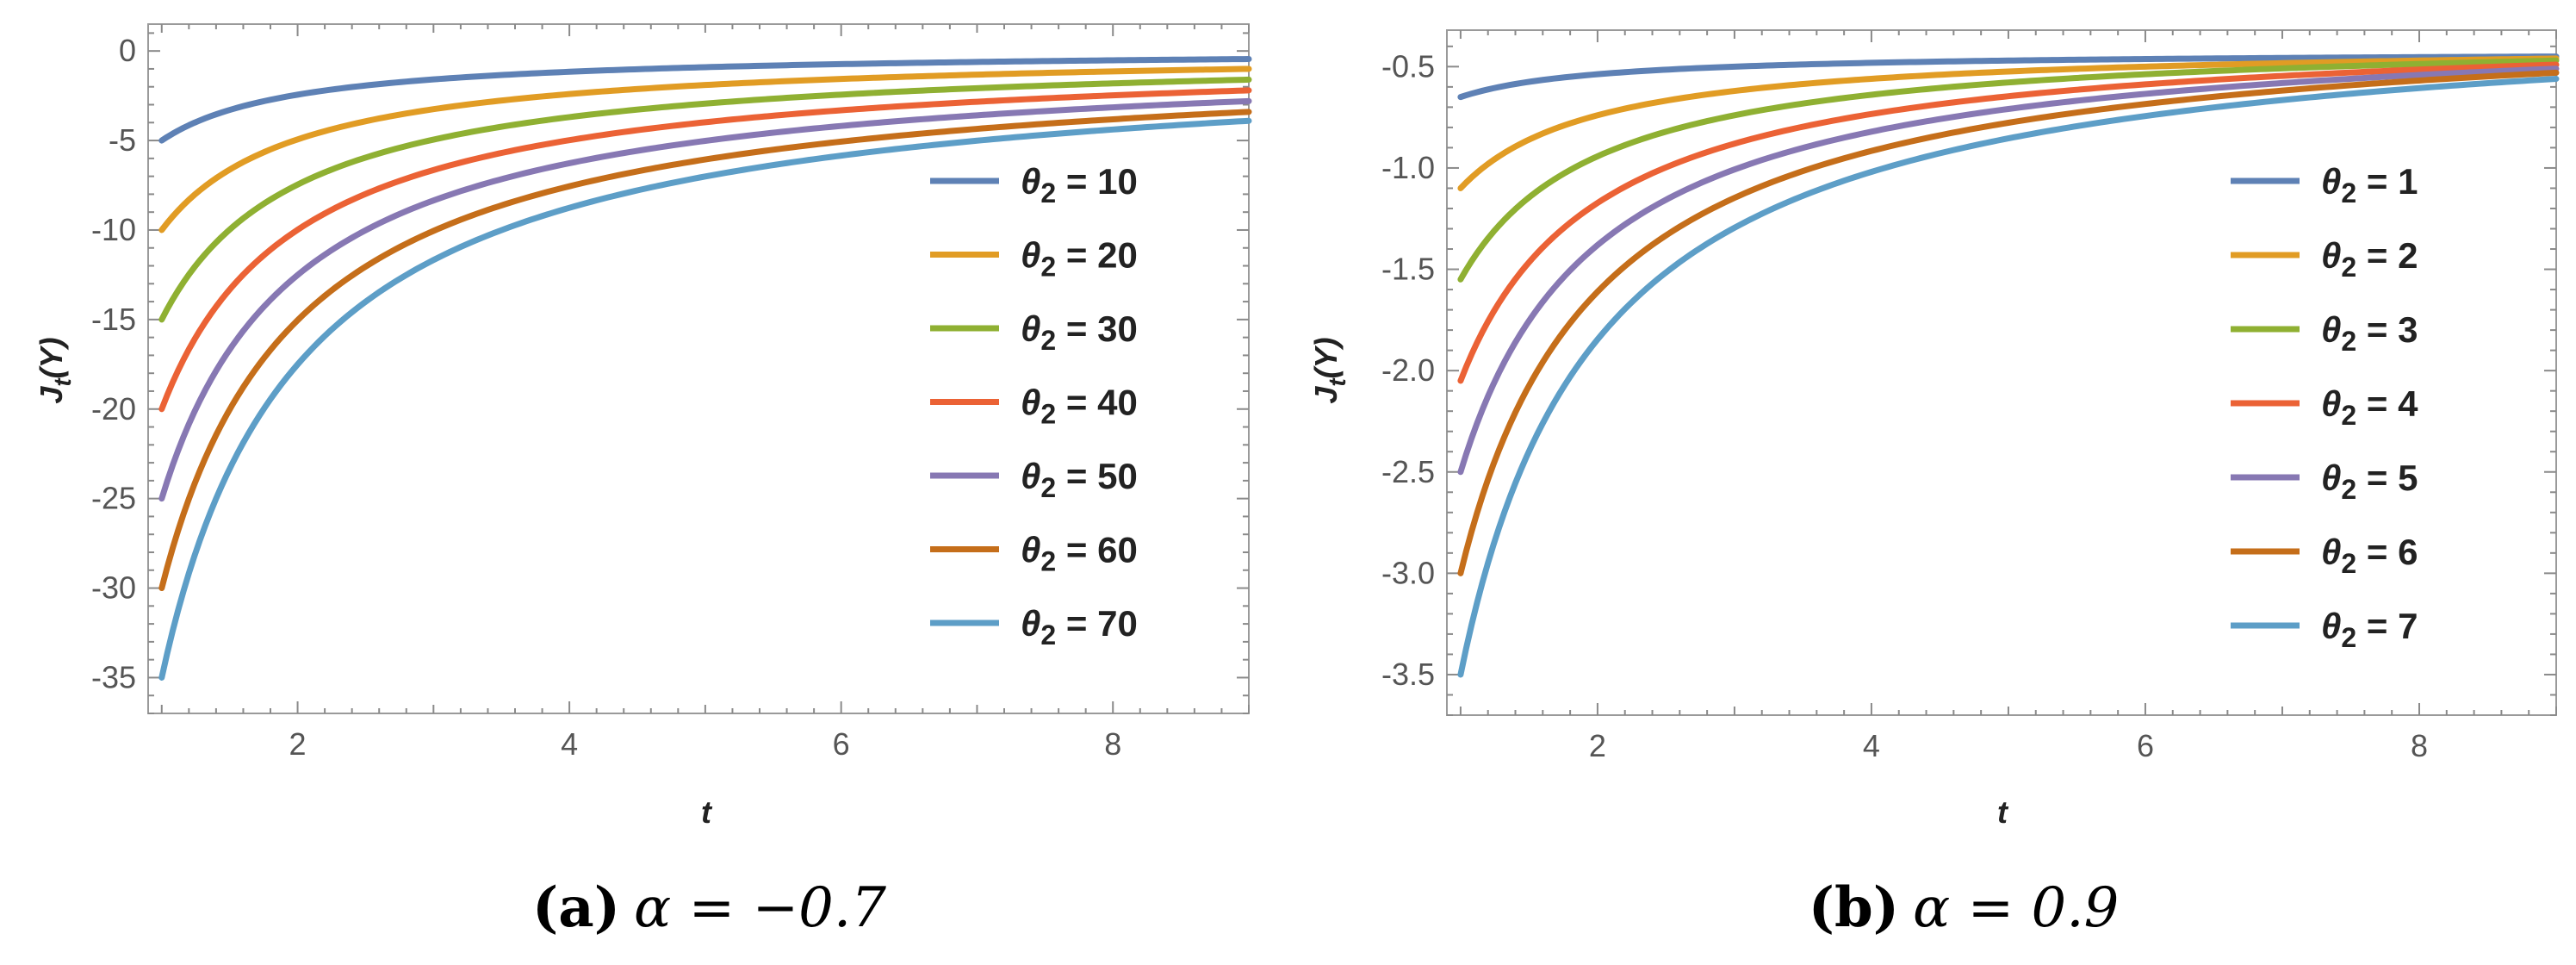  Describe the element at coordinates (114, 498) in the screenshot. I see `y-tick-label: -25` at that location.